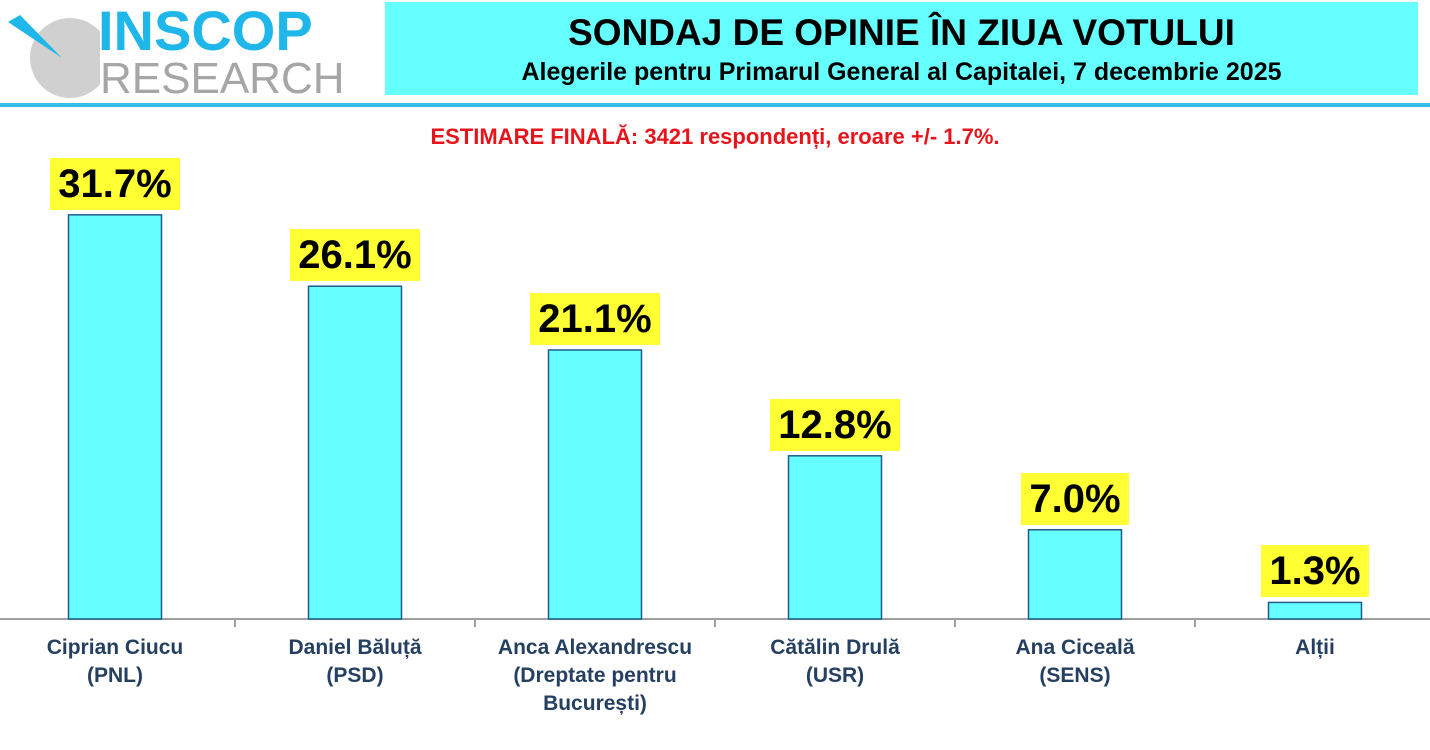 This screenshot has height=750, width=1430. I want to click on category-label-line: Anca Alexandrescu, so click(595, 647).